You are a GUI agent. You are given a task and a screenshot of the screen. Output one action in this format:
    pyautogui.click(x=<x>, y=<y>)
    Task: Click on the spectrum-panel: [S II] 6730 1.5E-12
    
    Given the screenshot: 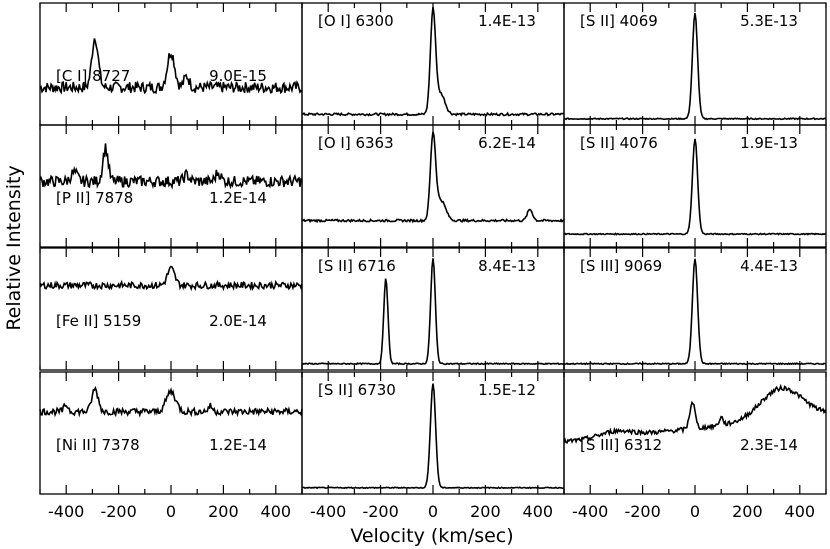 What is the action you would take?
    pyautogui.click(x=433, y=433)
    